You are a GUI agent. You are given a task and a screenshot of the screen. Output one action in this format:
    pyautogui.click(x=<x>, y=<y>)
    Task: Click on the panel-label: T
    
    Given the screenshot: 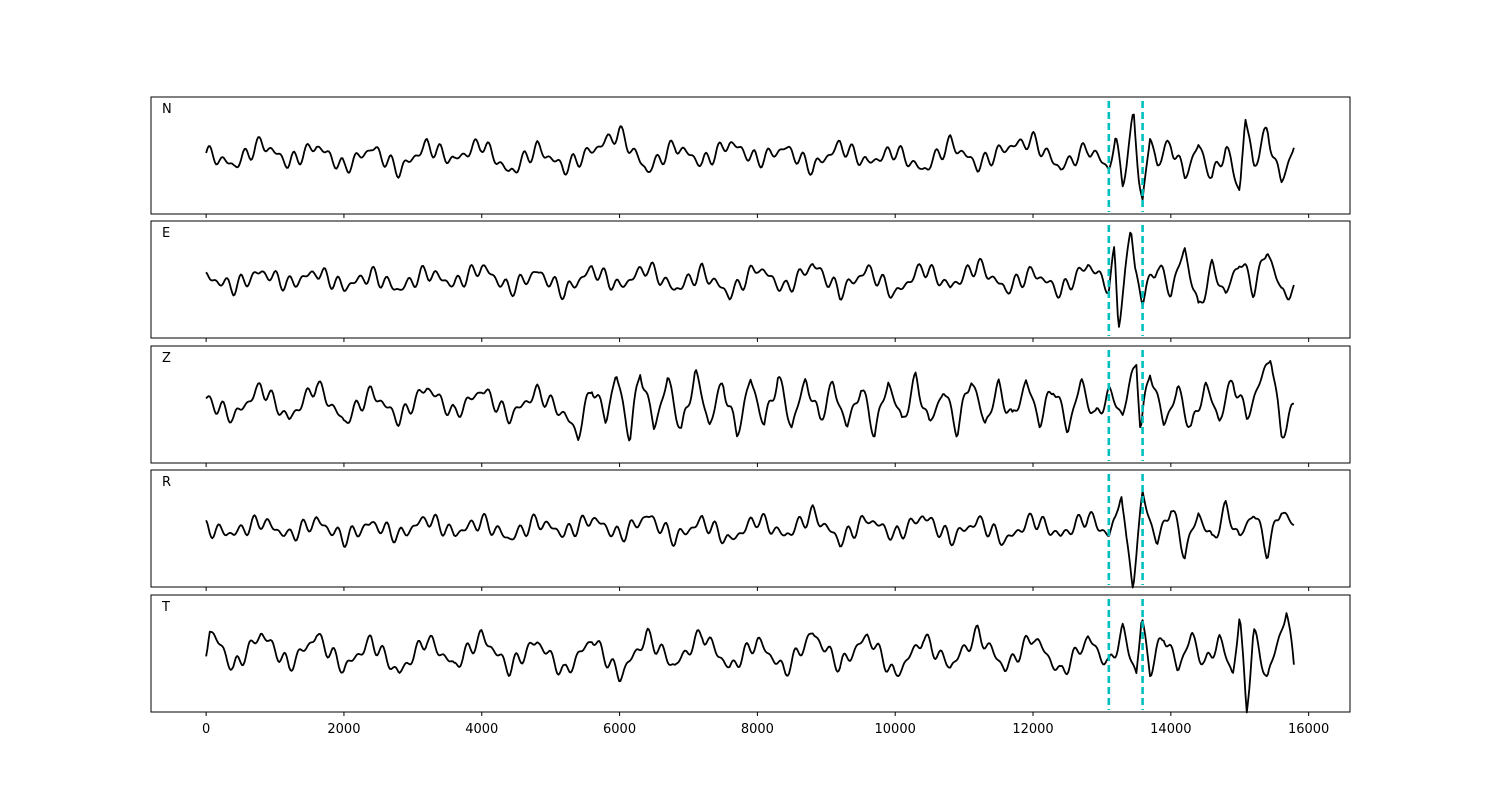 What is the action you would take?
    pyautogui.click(x=165, y=607)
    